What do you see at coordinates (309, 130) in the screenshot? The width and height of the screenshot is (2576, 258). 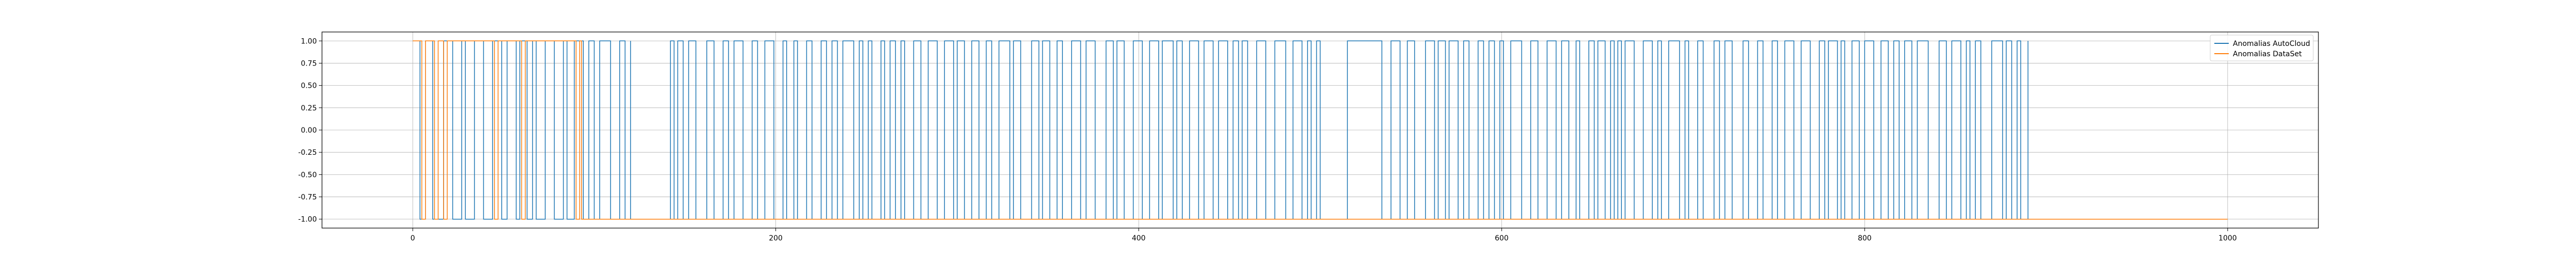 I see `y-tick-label: 0.00` at bounding box center [309, 130].